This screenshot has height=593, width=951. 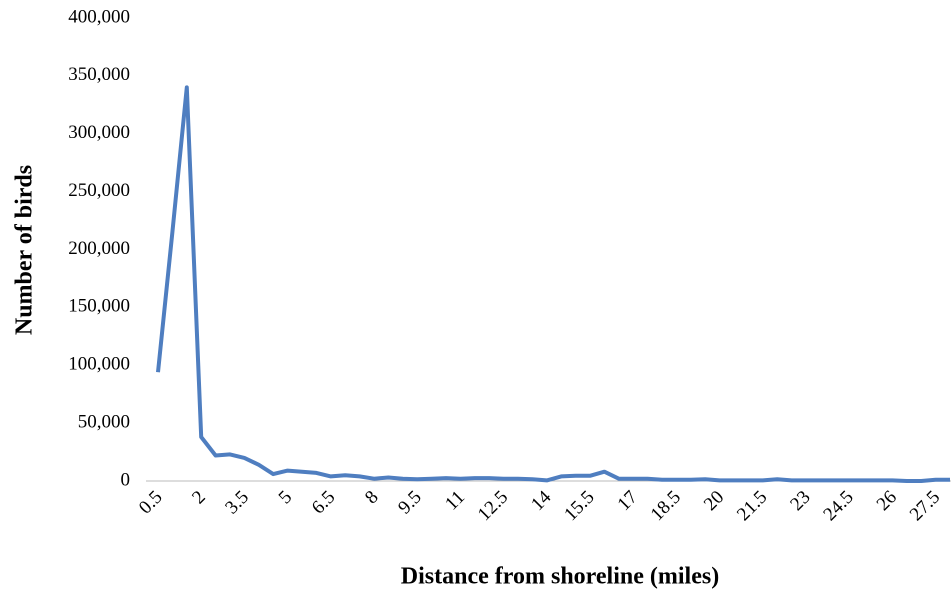 I want to click on x-tick-label: 18.5, so click(x=666, y=506).